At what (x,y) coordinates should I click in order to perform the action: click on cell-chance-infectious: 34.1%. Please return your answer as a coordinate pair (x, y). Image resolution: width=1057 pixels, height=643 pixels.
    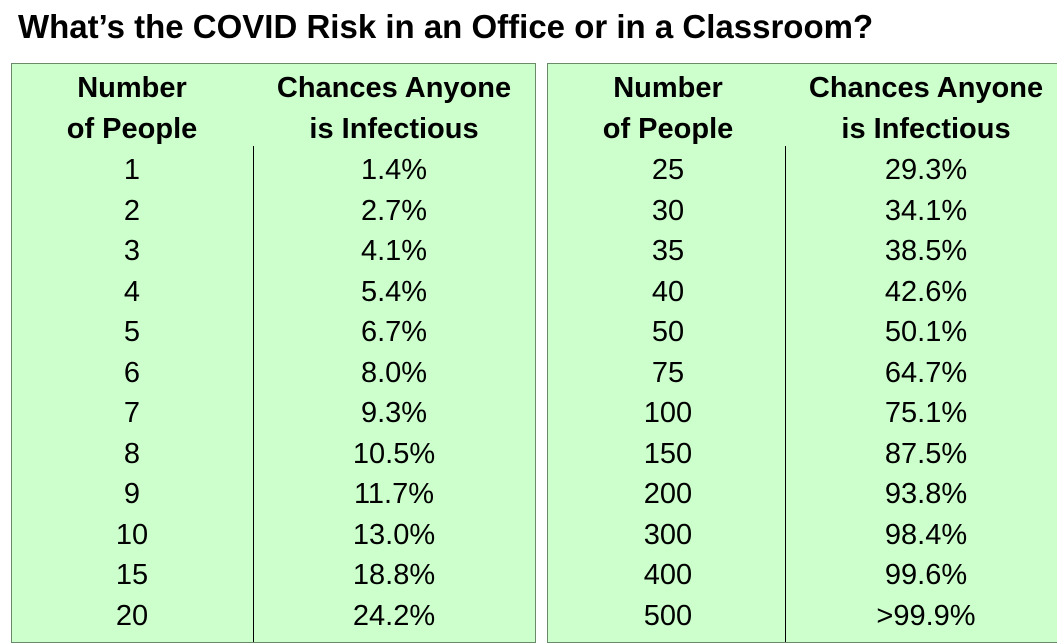
    Looking at the image, I should click on (926, 210).